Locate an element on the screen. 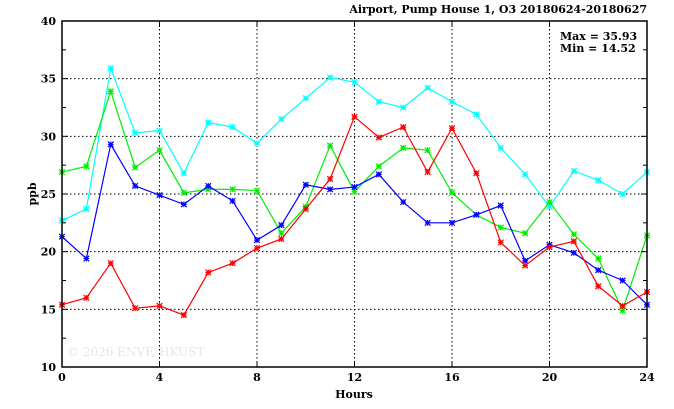  y-tick-label: 10 is located at coordinates (49, 367).